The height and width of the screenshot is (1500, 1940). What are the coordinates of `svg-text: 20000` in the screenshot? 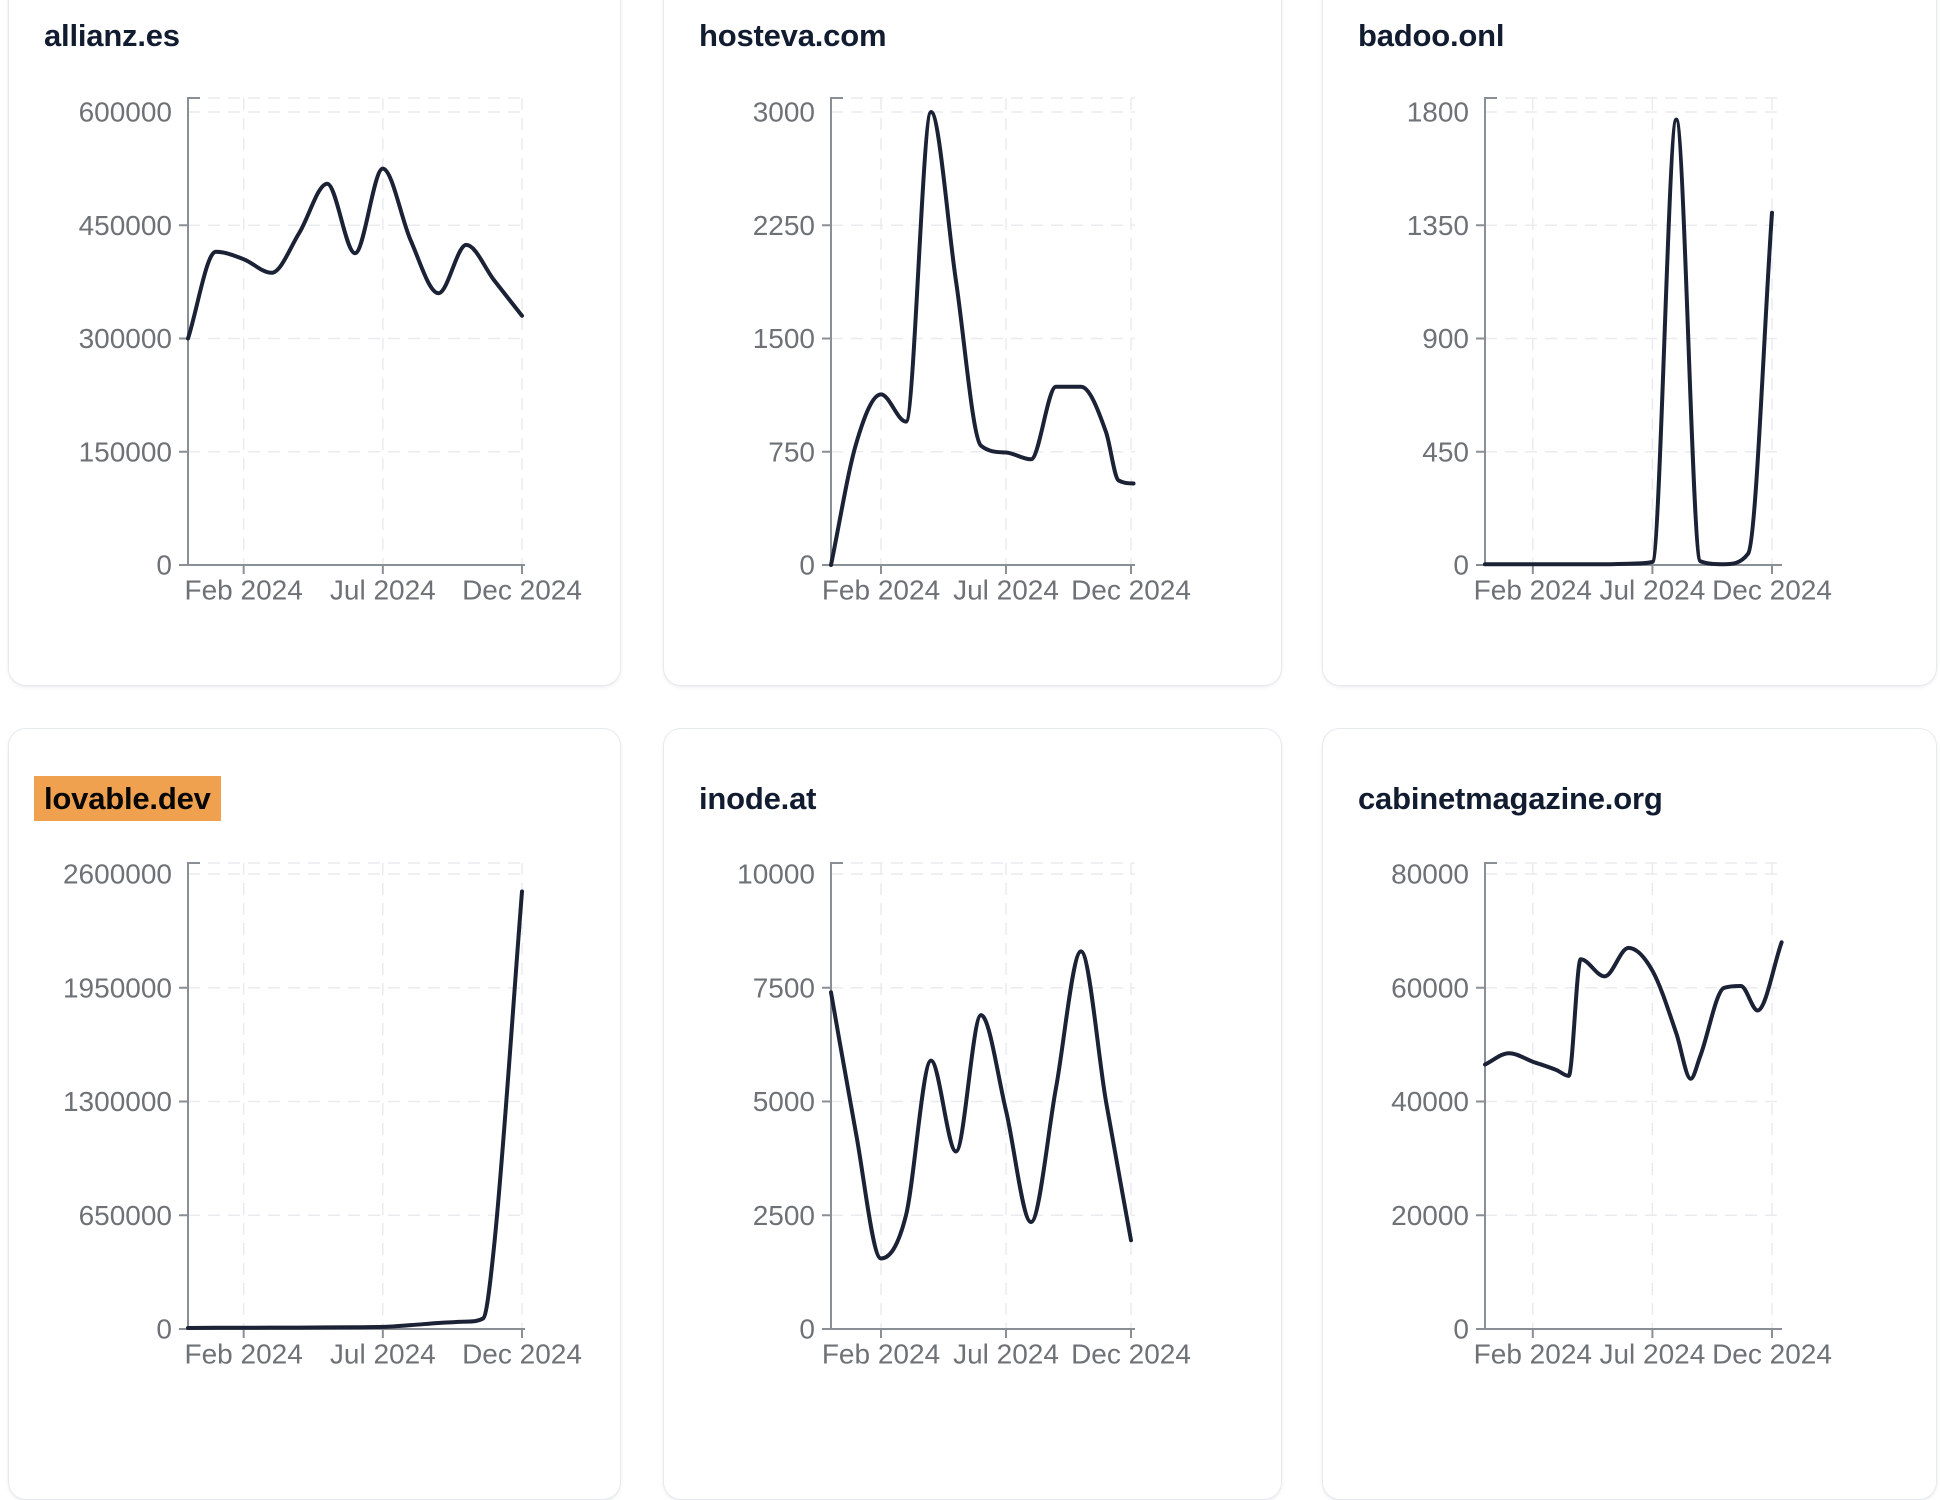 It's located at (1430, 1215).